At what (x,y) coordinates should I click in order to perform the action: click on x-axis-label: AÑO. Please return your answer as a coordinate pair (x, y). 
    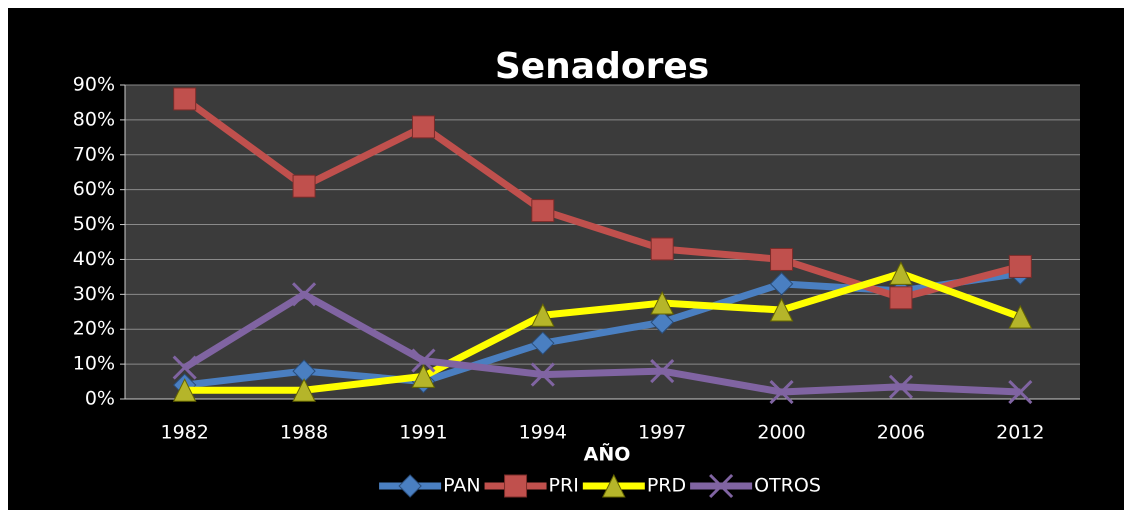
    Looking at the image, I should click on (607, 454).